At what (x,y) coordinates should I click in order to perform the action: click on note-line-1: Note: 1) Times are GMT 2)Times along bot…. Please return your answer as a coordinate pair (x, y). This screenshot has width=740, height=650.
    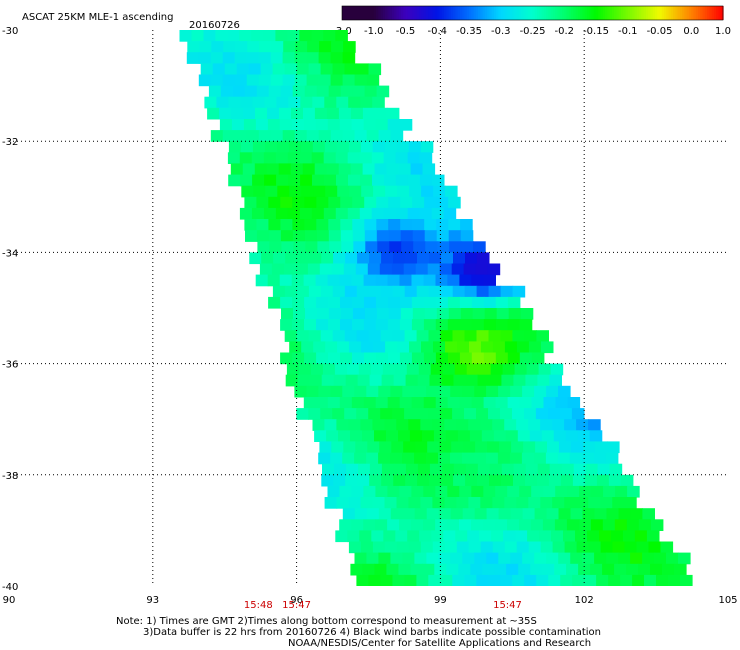
    Looking at the image, I should click on (326, 621).